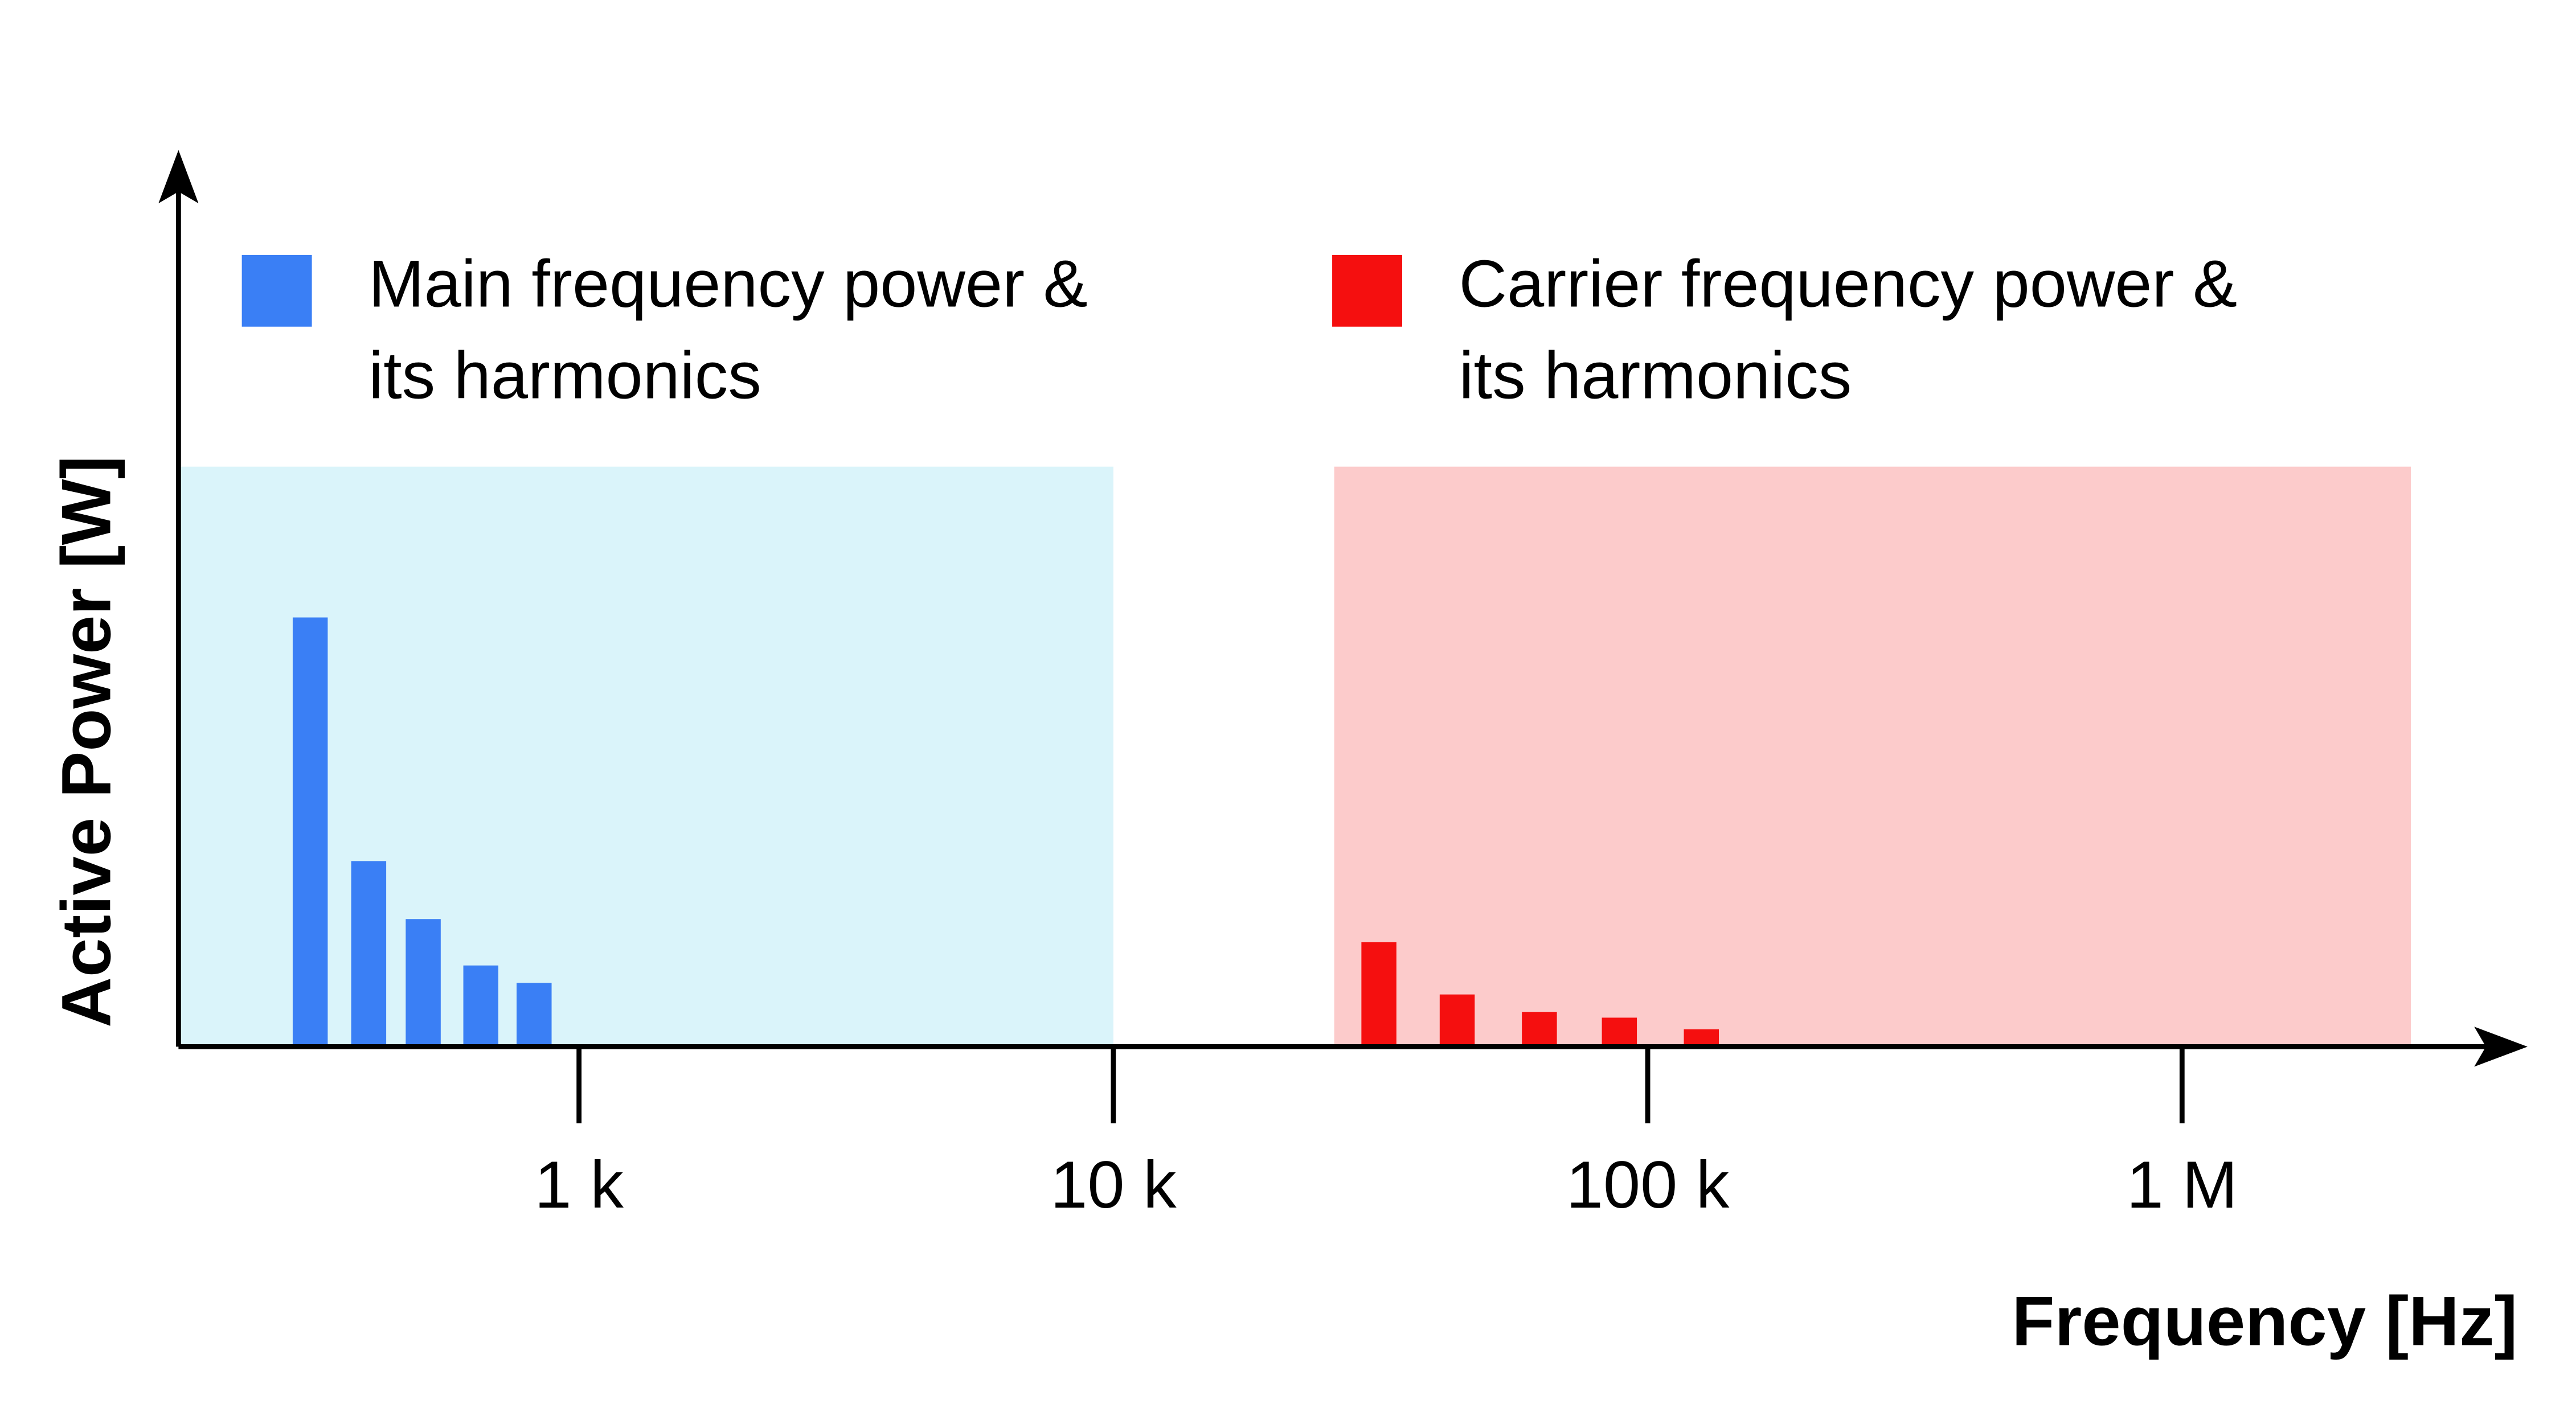 This screenshot has width=2576, height=1412. I want to click on legend-label: Main frequency power & its harmonics, so click(728, 330).